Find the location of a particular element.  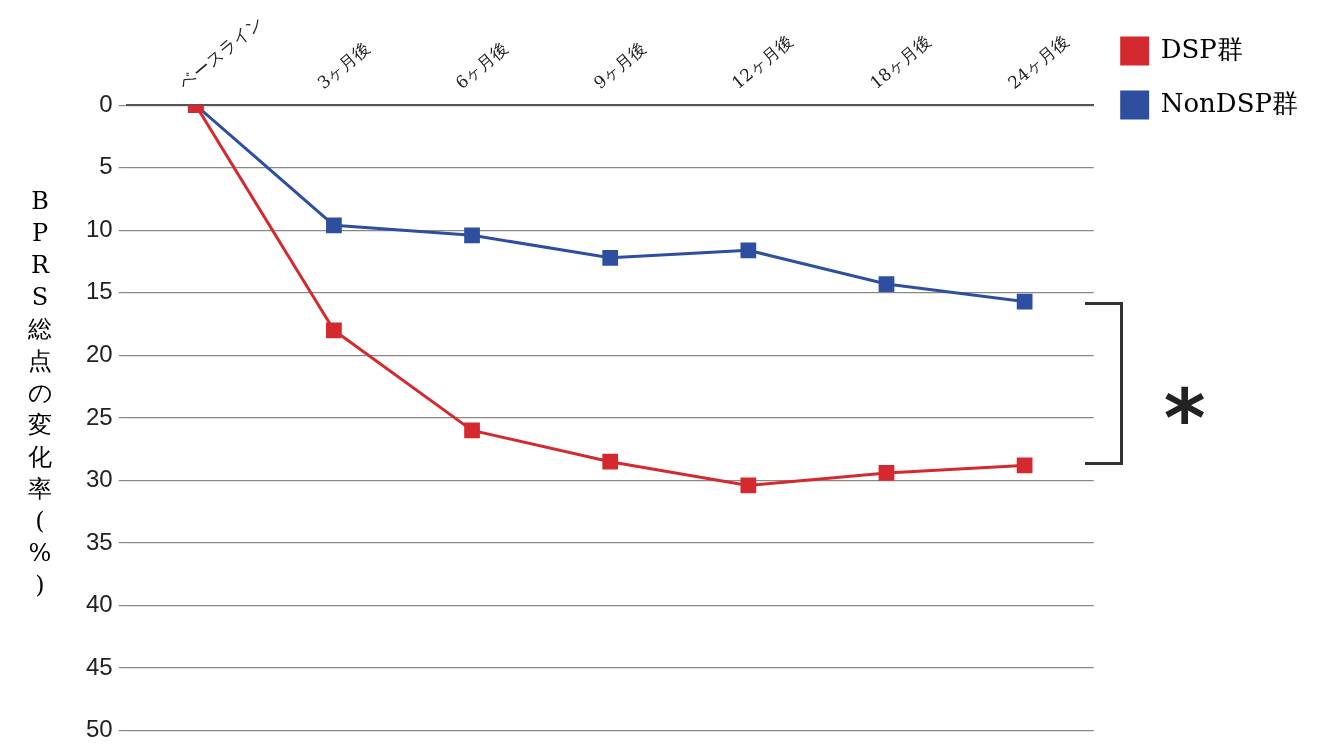

legend-label: NonDSP群 is located at coordinates (1229, 102).